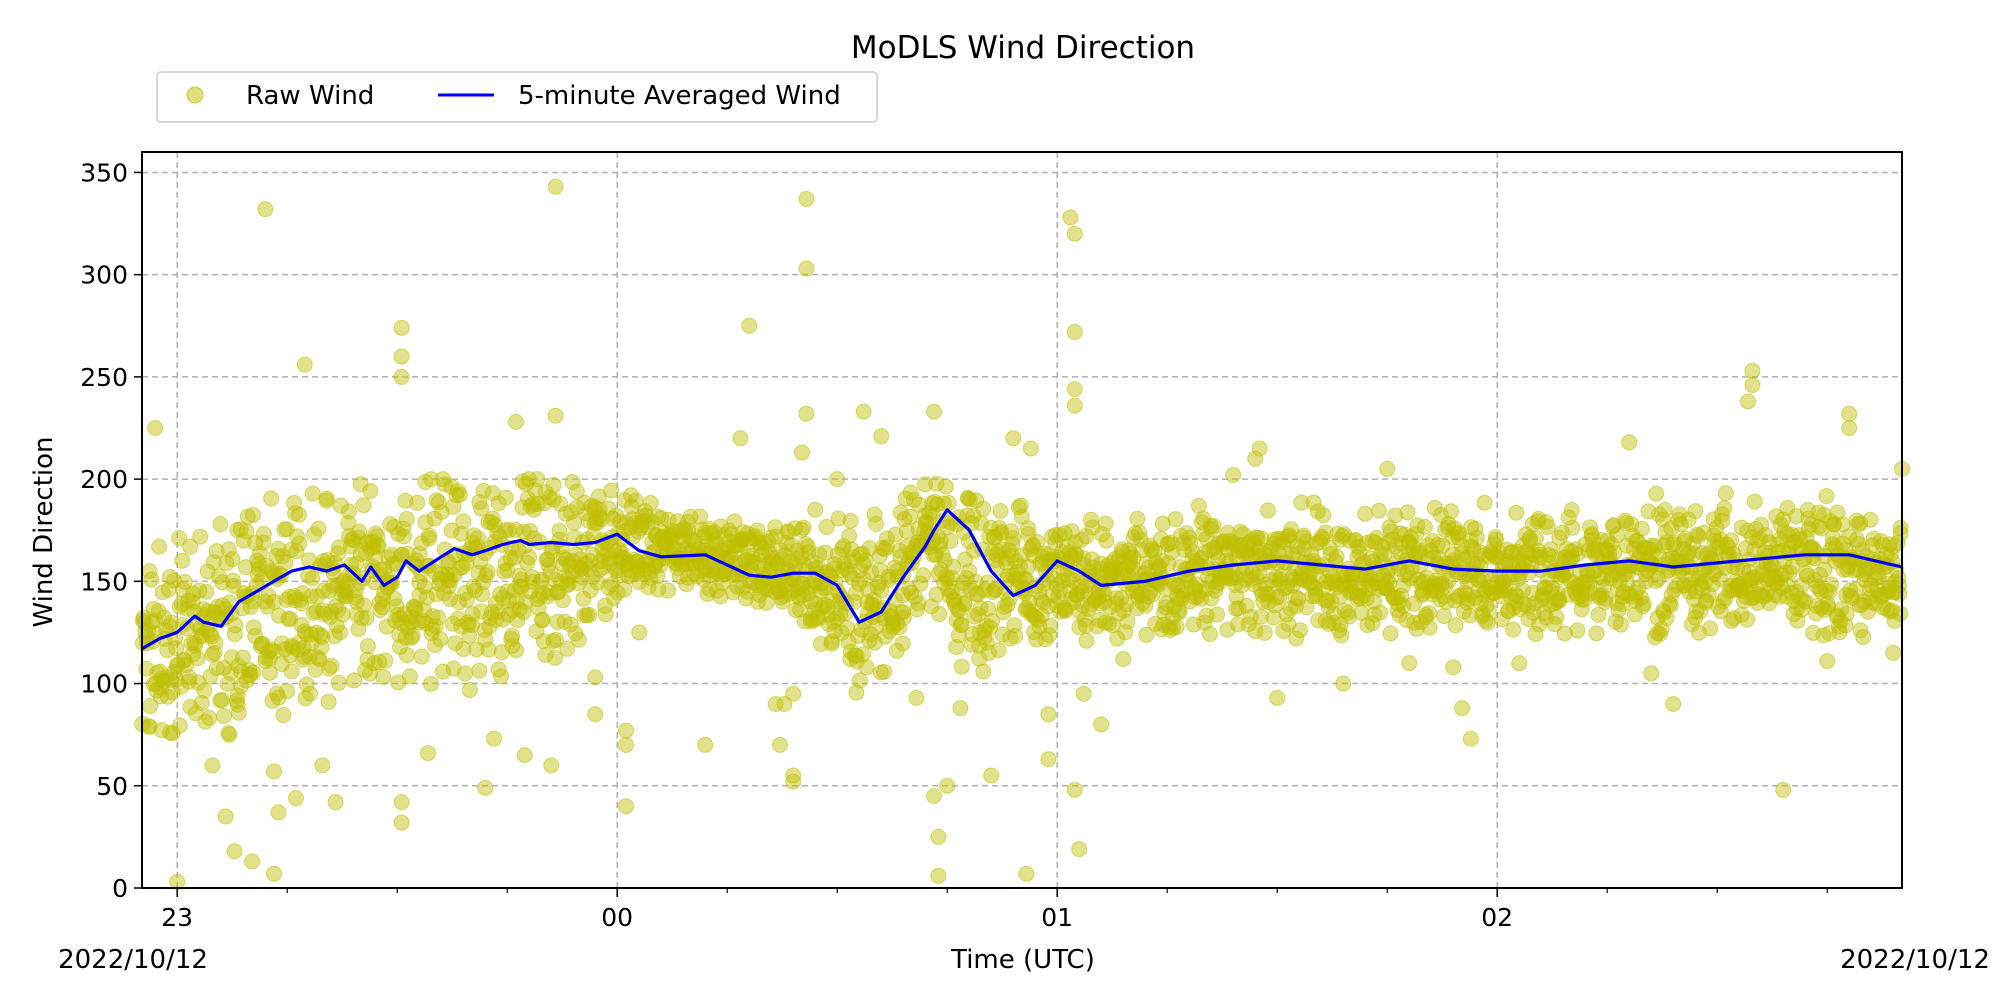 The width and height of the screenshot is (2000, 1000). I want to click on x-axis-label: Time (UTC), so click(1022, 960).